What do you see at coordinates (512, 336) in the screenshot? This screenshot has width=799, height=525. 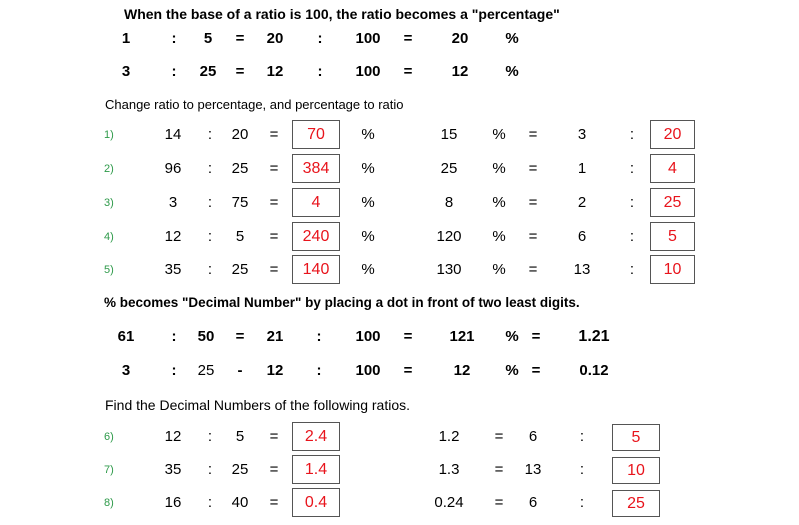 I see `section3-cell: %` at bounding box center [512, 336].